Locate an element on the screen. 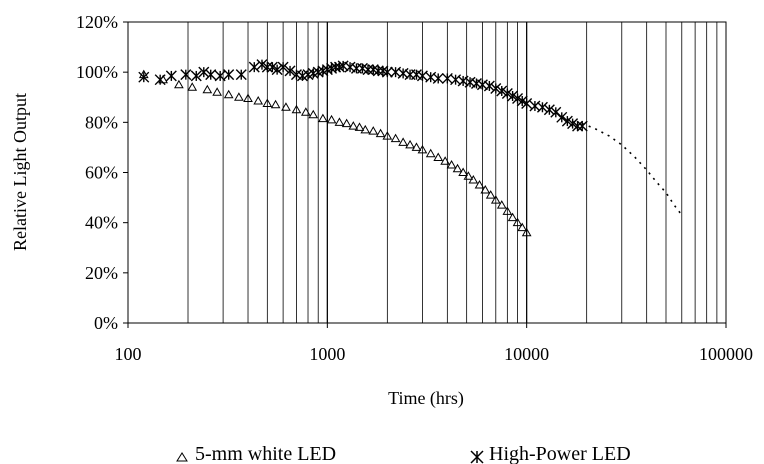 The width and height of the screenshot is (764, 464). legend-label-high-power: High-Power LED is located at coordinates (560, 453).